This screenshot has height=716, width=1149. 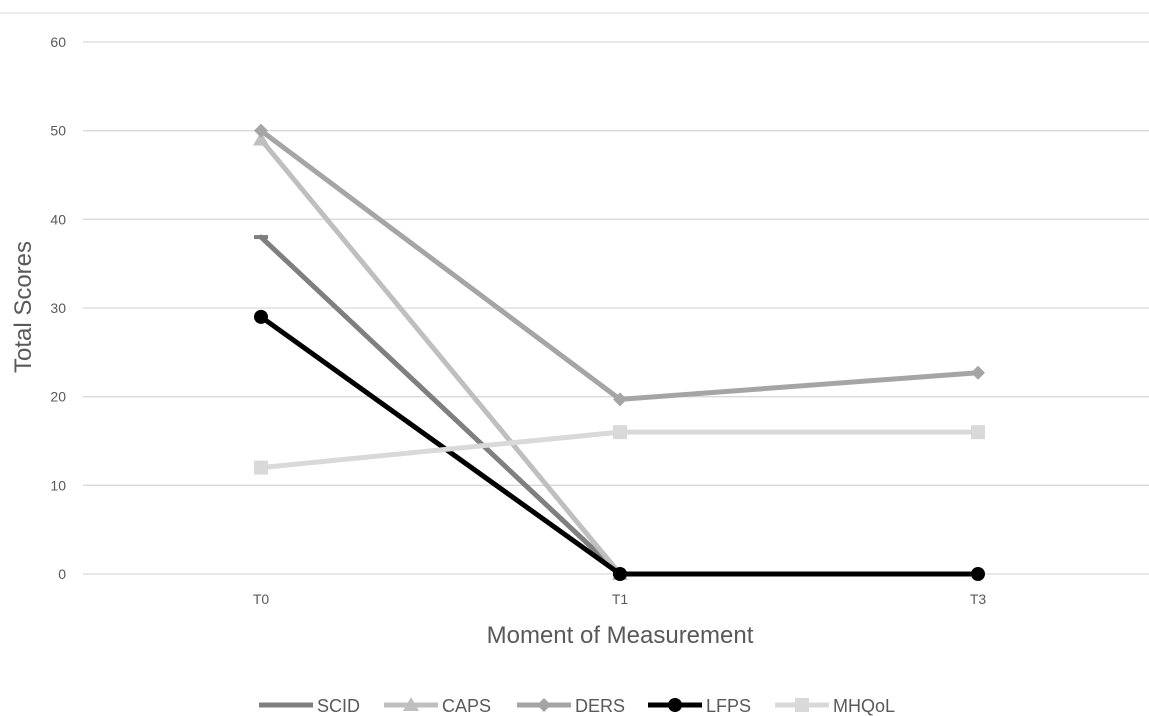 I want to click on series-mhqol, so click(x=619, y=450).